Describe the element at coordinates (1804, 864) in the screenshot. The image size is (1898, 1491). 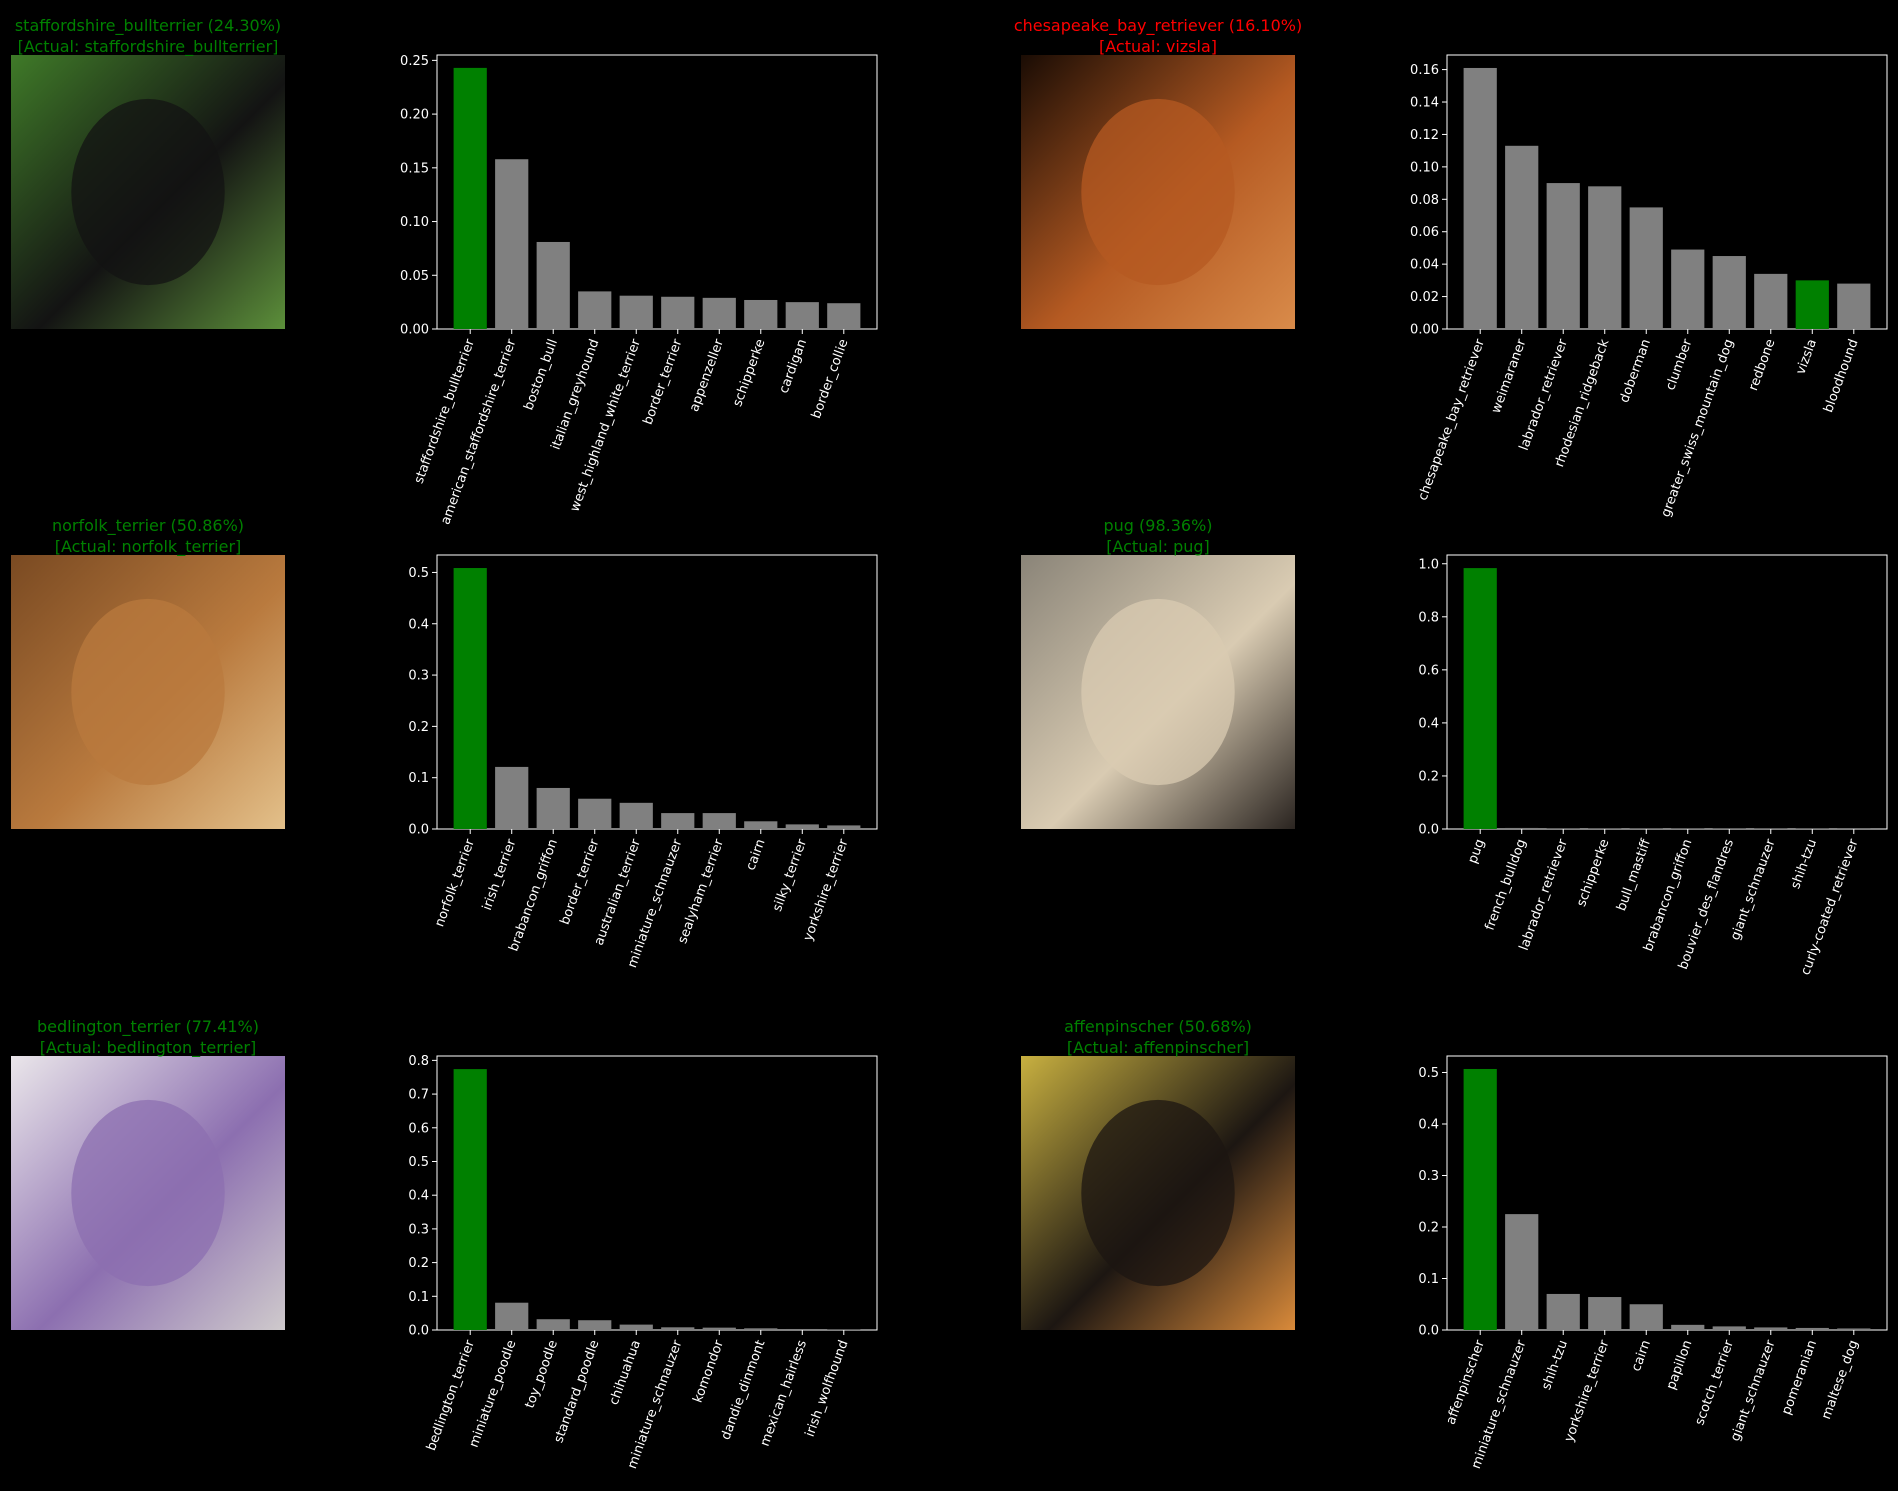
I see `x-tick-label: shih-tzu` at that location.